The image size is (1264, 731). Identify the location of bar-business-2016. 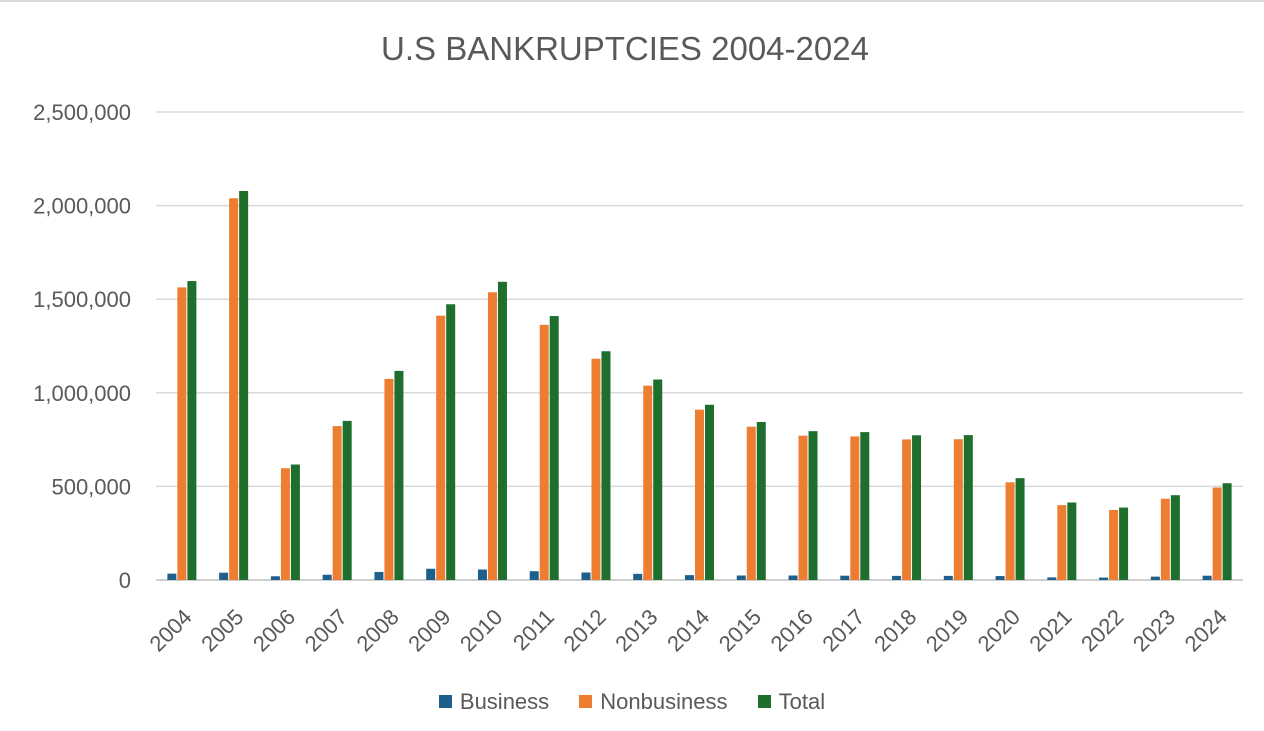
(793, 577).